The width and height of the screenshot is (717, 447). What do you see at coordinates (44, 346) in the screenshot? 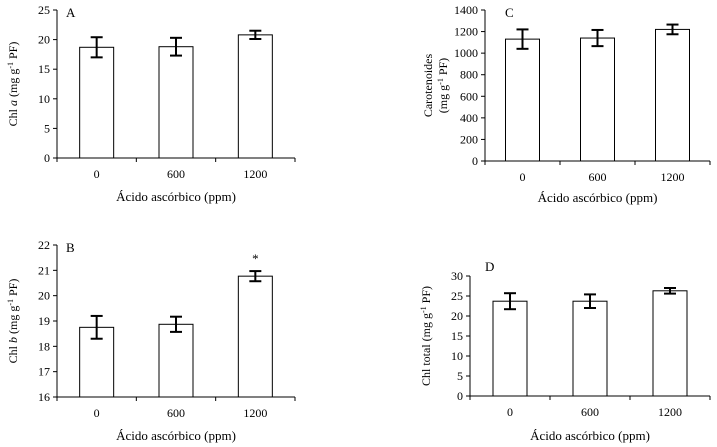
I see `y-tick-label: 18` at bounding box center [44, 346].